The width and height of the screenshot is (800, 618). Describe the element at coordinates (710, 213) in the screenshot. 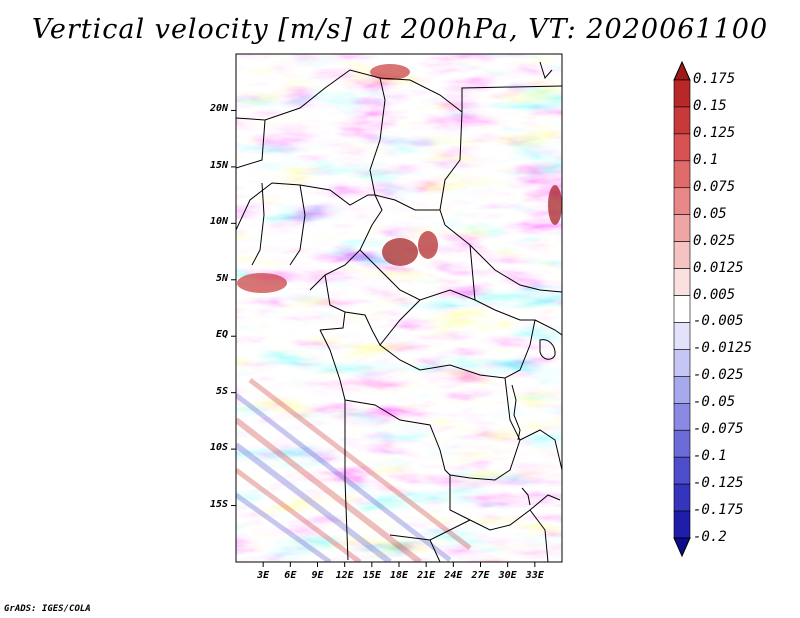

I see `colorbar-label: 0.05` at that location.